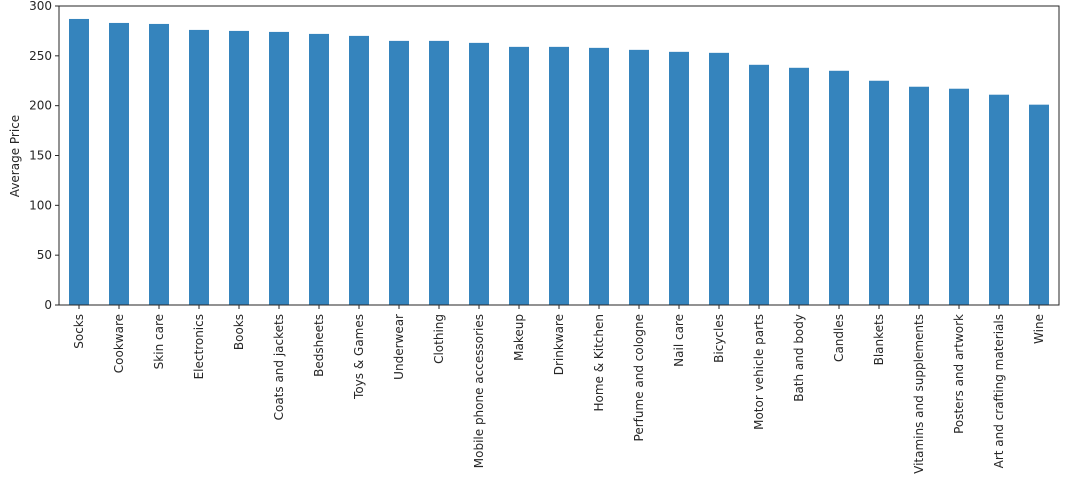  What do you see at coordinates (999, 391) in the screenshot?
I see `x-tick-label: Art and crafting materials` at bounding box center [999, 391].